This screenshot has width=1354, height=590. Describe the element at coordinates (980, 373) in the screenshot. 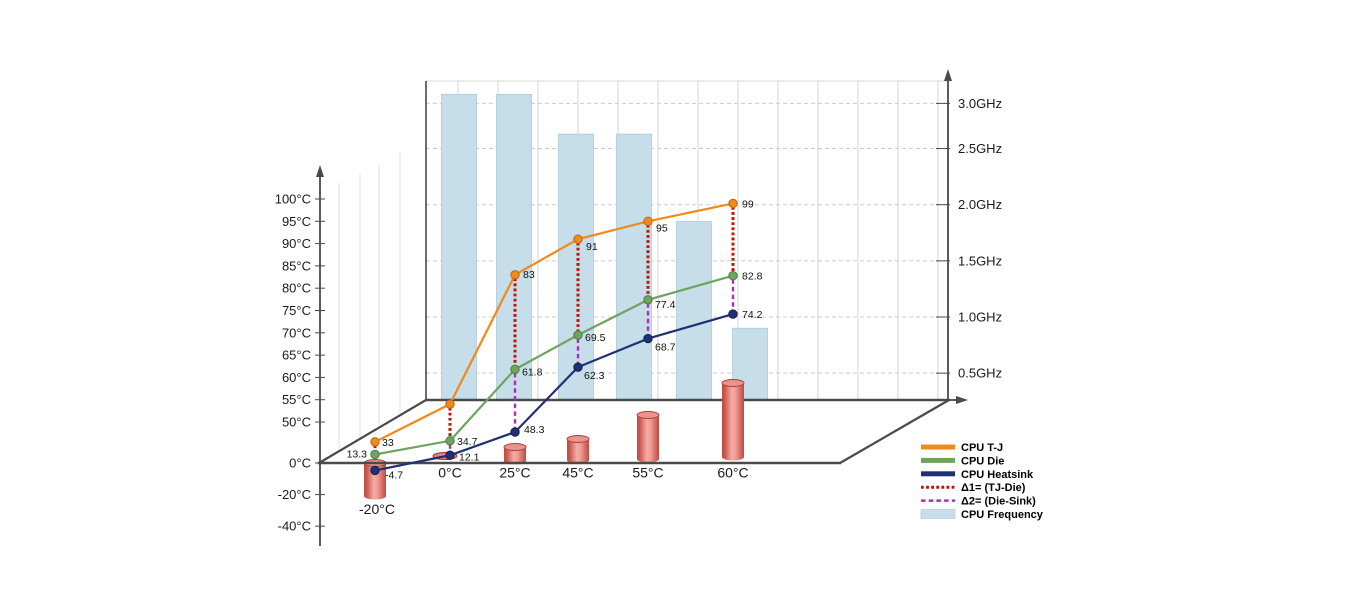

I see `label: 0.5GHz` at that location.